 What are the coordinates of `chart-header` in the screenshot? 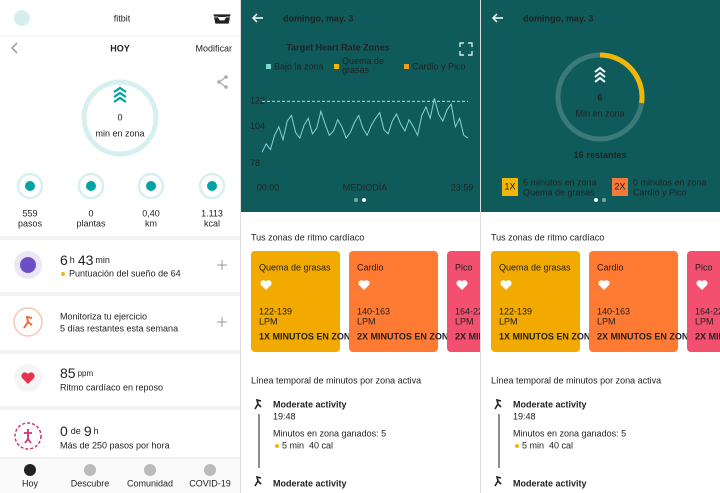 It's located at (360, 106).